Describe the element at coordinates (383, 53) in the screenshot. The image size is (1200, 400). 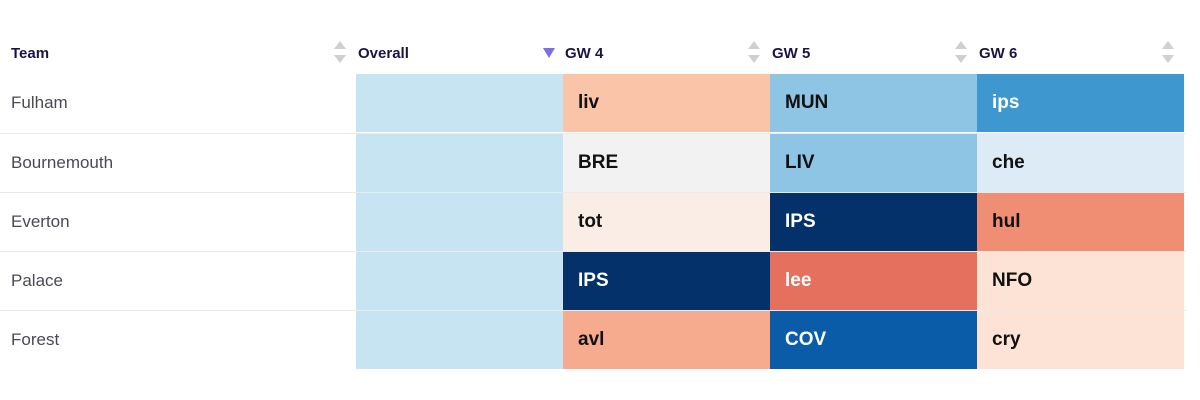
I see `column-header-label: Overall` at that location.